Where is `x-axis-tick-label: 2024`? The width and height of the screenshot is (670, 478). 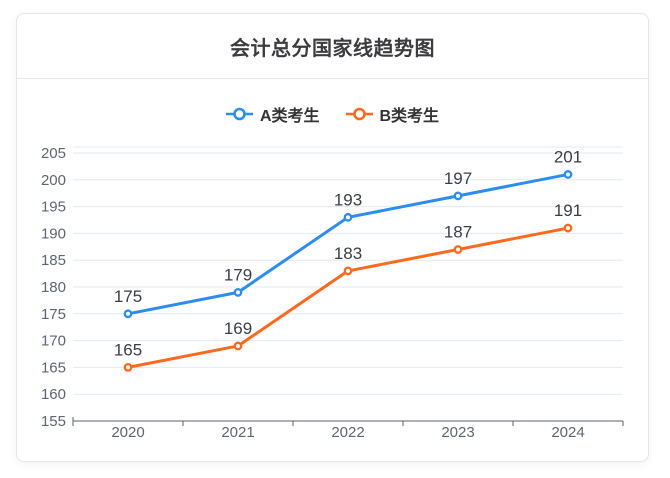
x-axis-tick-label: 2024 is located at coordinates (567, 432).